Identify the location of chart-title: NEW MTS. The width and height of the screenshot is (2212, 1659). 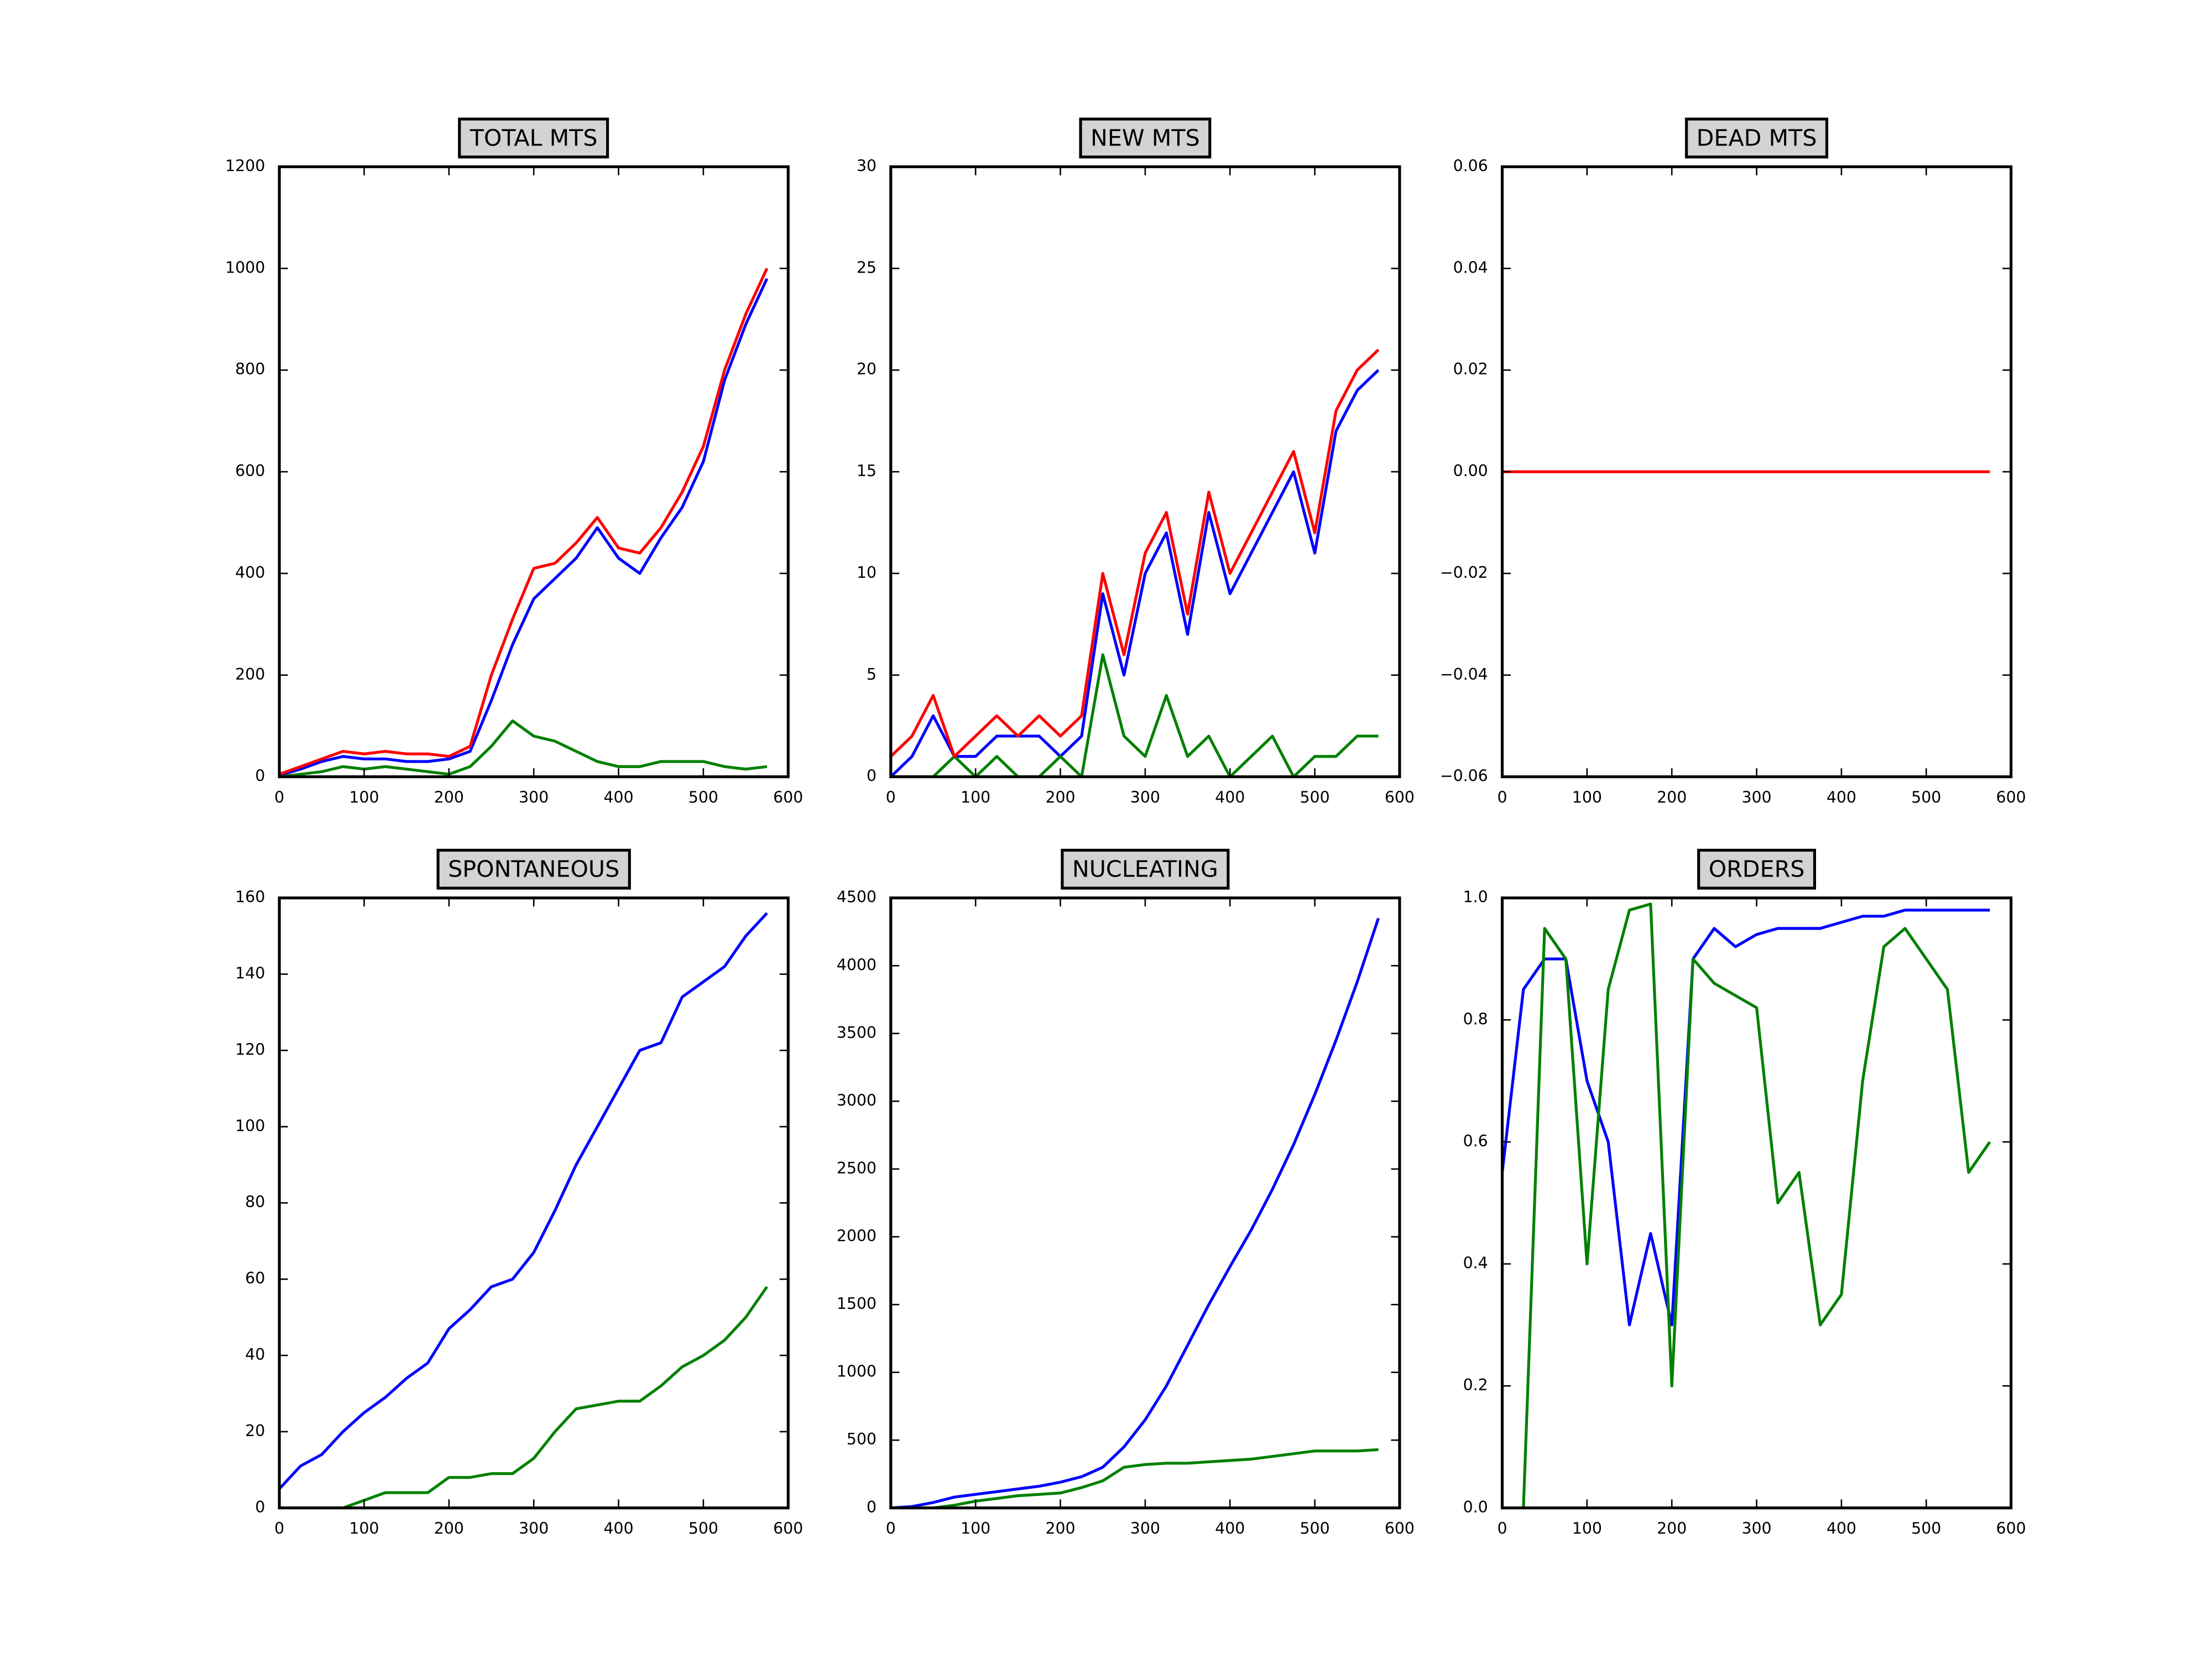
(1146, 138).